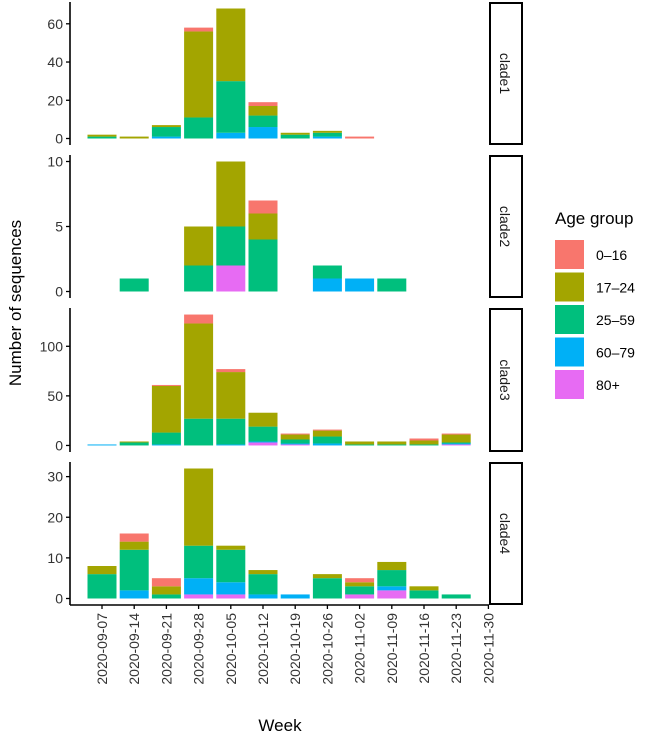 This screenshot has height=738, width=649. Describe the element at coordinates (488, 648) in the screenshot. I see `x-tick-label: 2020-11-30` at that location.